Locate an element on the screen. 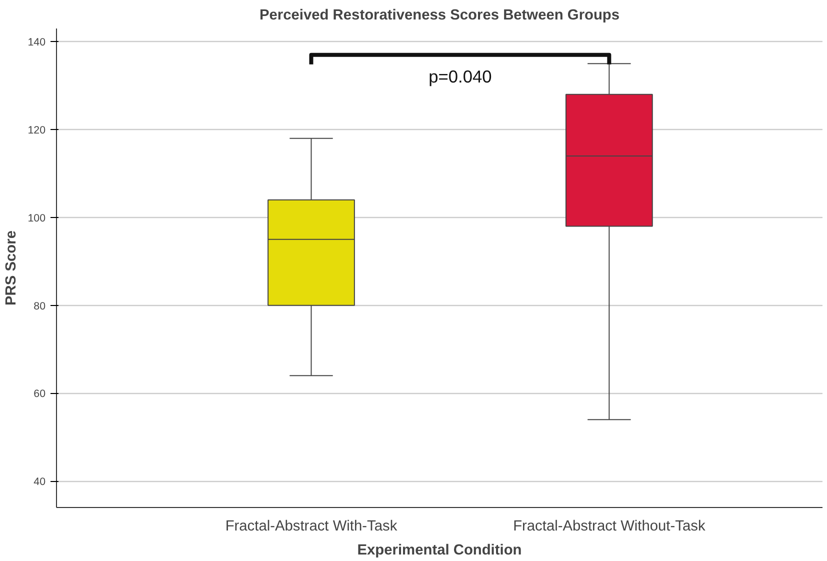 The height and width of the screenshot is (561, 827). y-tick-label: 60 is located at coordinates (40, 394).